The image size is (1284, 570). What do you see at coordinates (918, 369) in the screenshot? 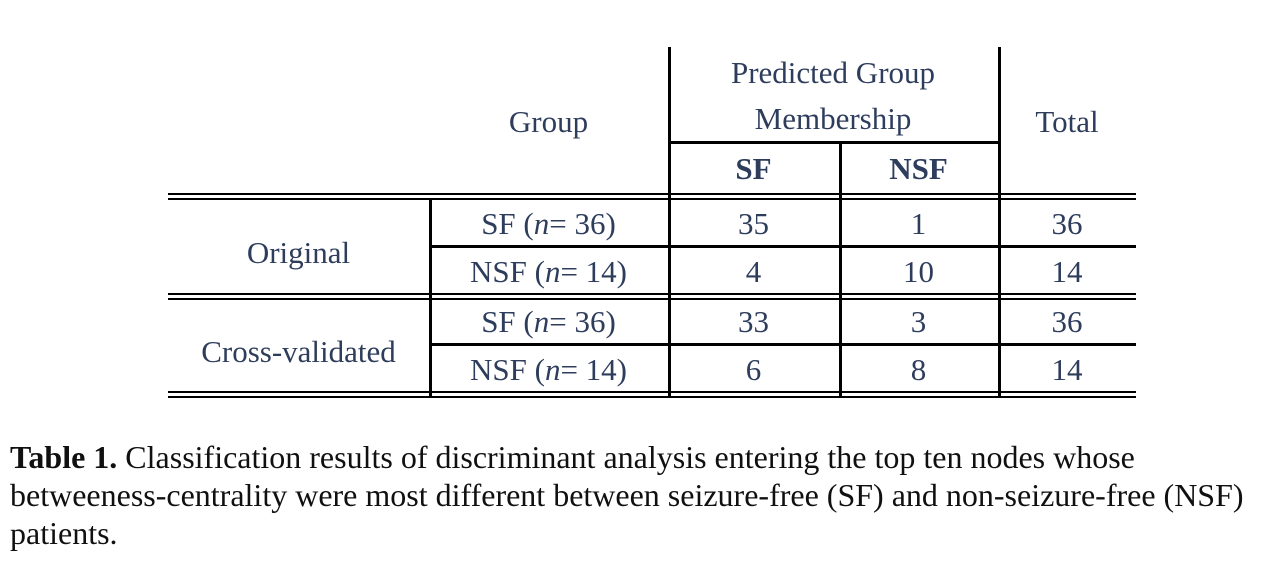
I see `value-crossvalidated-nsf-nsf: 8` at bounding box center [918, 369].